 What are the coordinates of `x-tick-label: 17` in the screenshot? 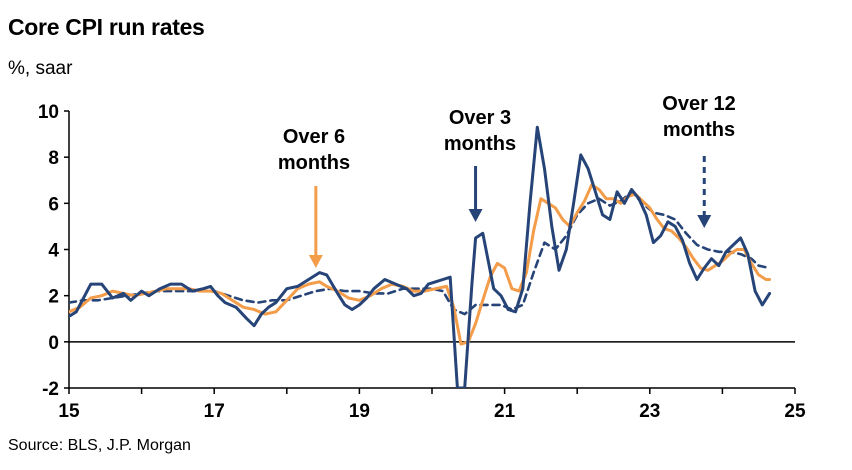 It's located at (214, 411).